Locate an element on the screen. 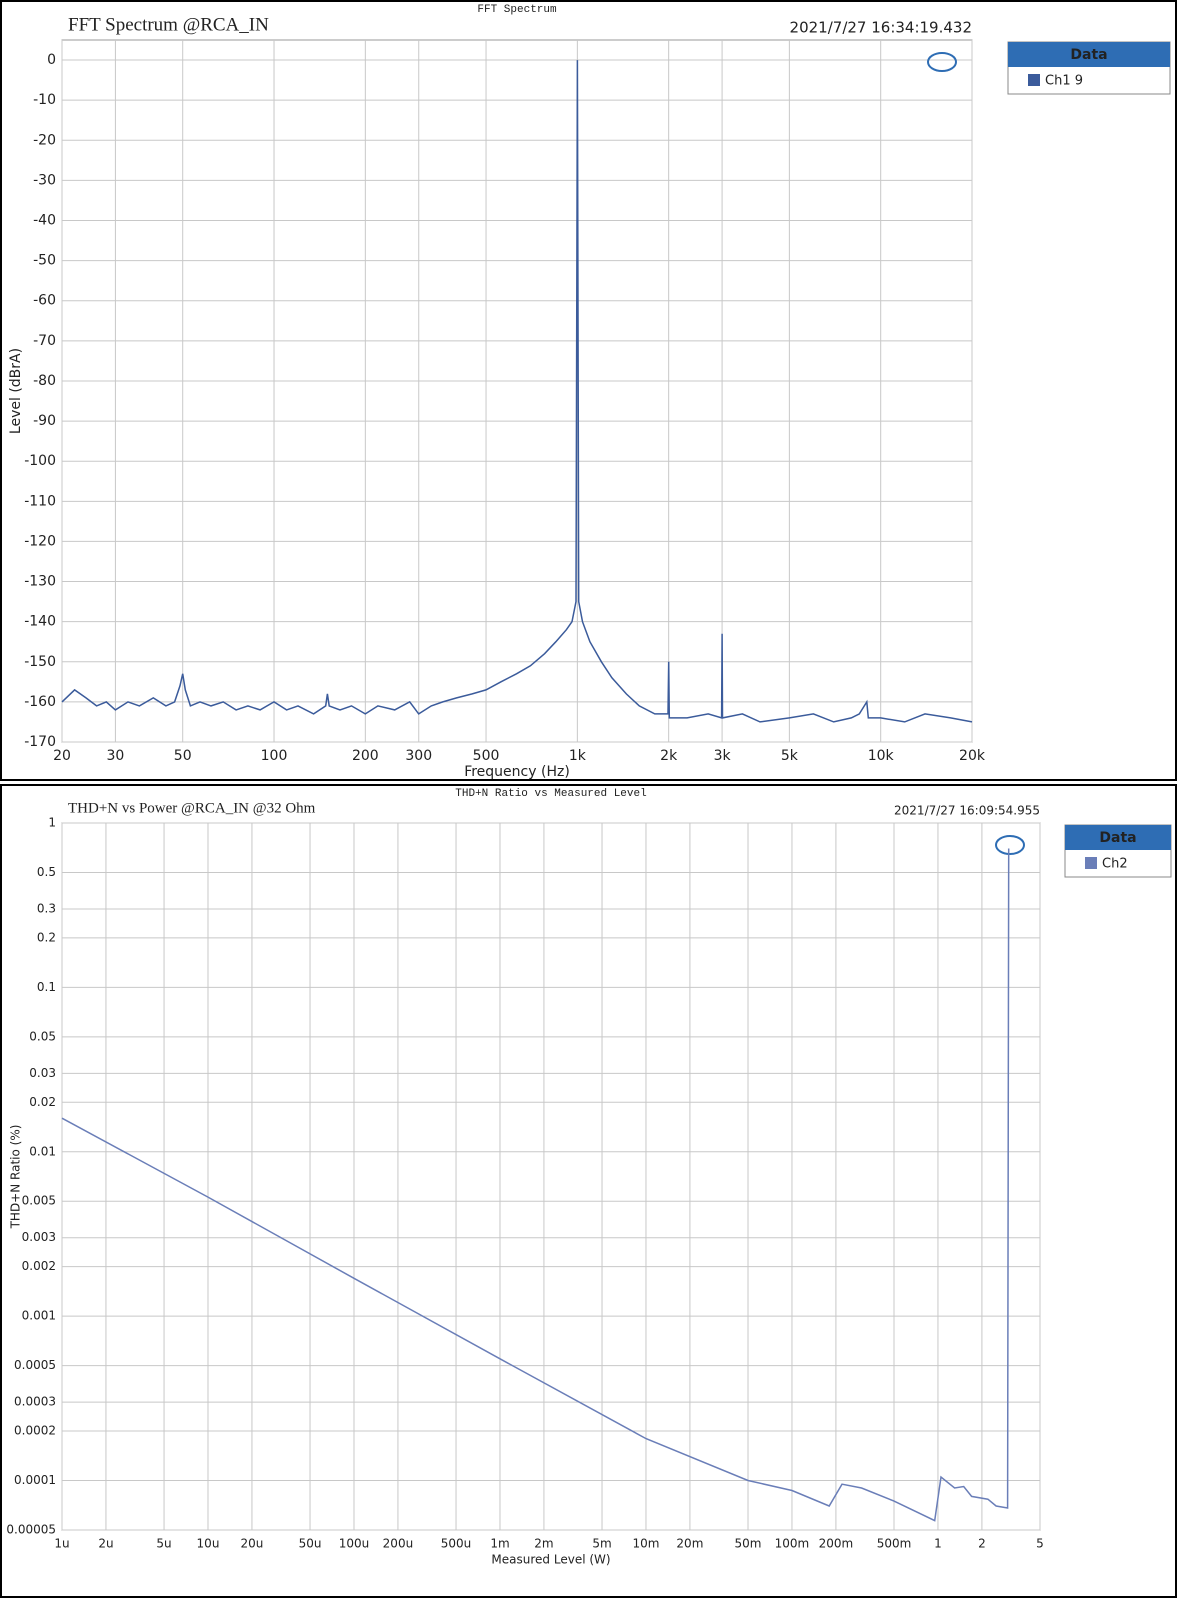 Image resolution: width=1200 pixels, height=1600 pixels. y-tick-label: -30 is located at coordinates (44, 180).